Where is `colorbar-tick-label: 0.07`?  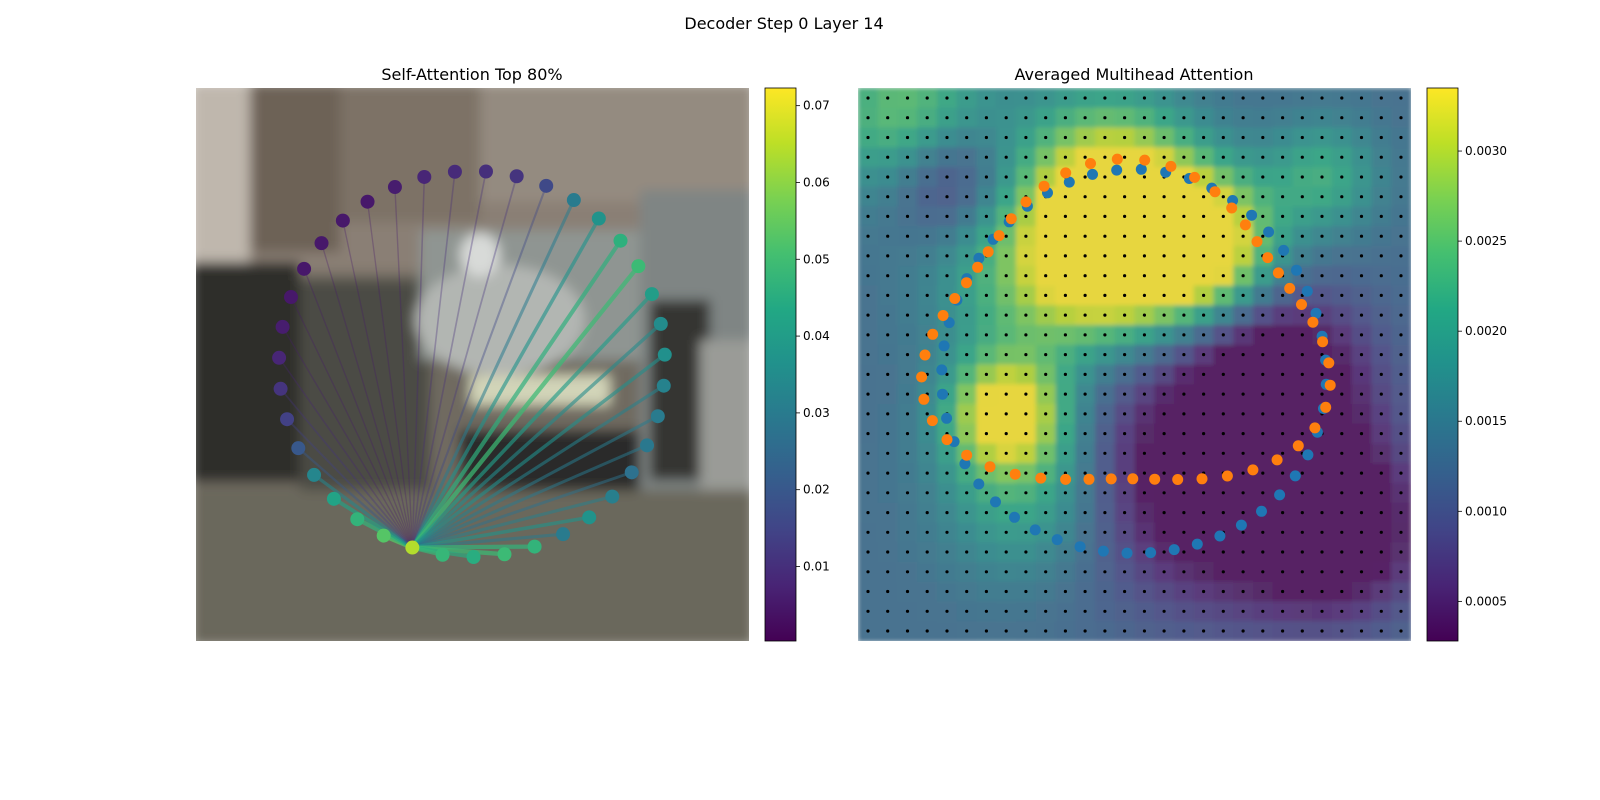
colorbar-tick-label: 0.07 is located at coordinates (816, 106).